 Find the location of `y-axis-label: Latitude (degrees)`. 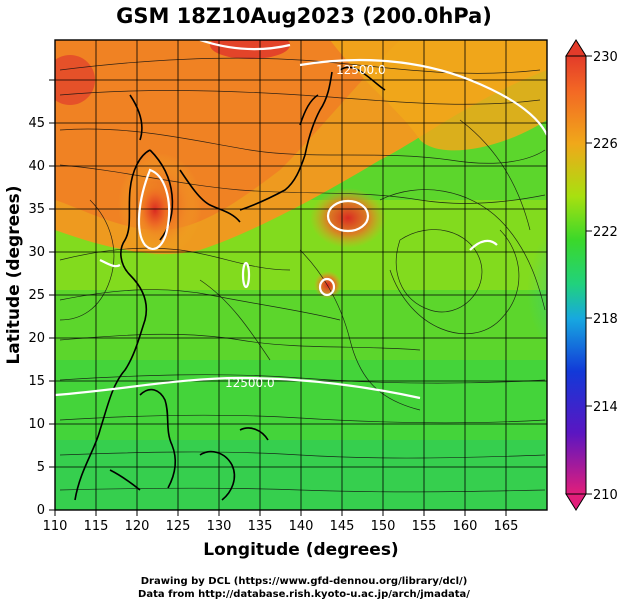

y-axis-label: Latitude (degrees) is located at coordinates (14, 274).